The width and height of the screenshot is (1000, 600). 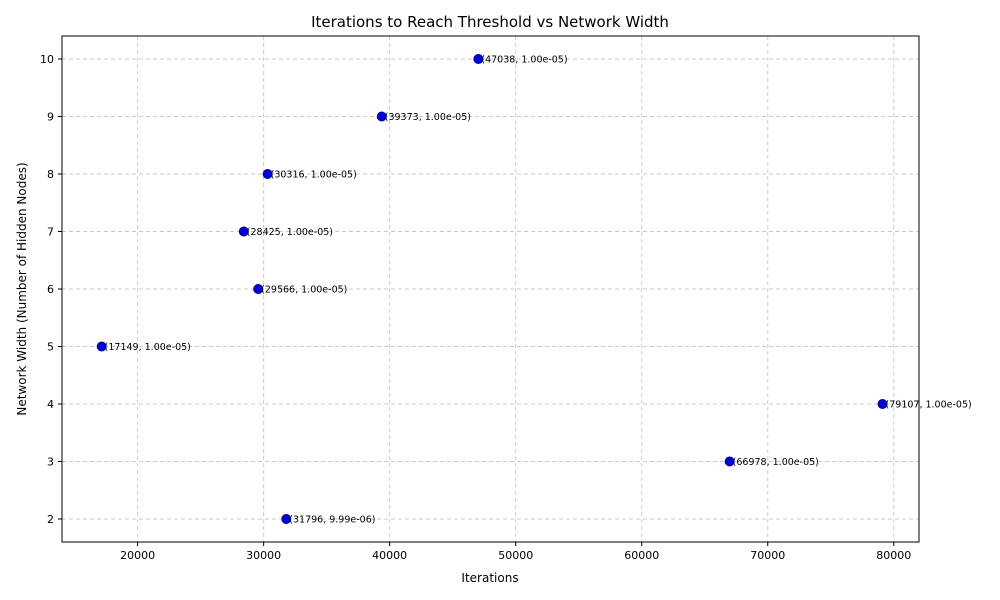 I want to click on y-axis-label: Network Width (Number of Hidden Nodes), so click(x=22, y=288).